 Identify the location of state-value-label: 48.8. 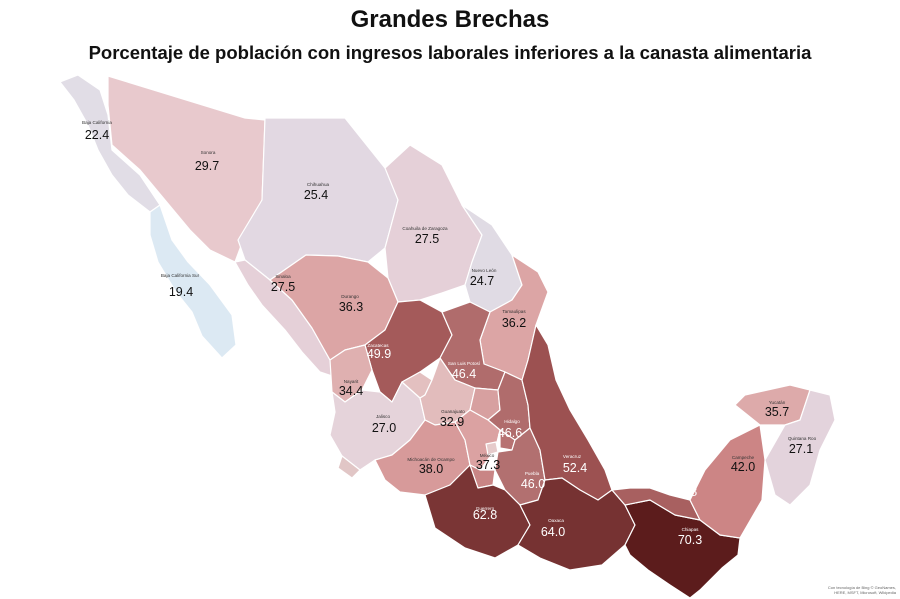
(685, 492).